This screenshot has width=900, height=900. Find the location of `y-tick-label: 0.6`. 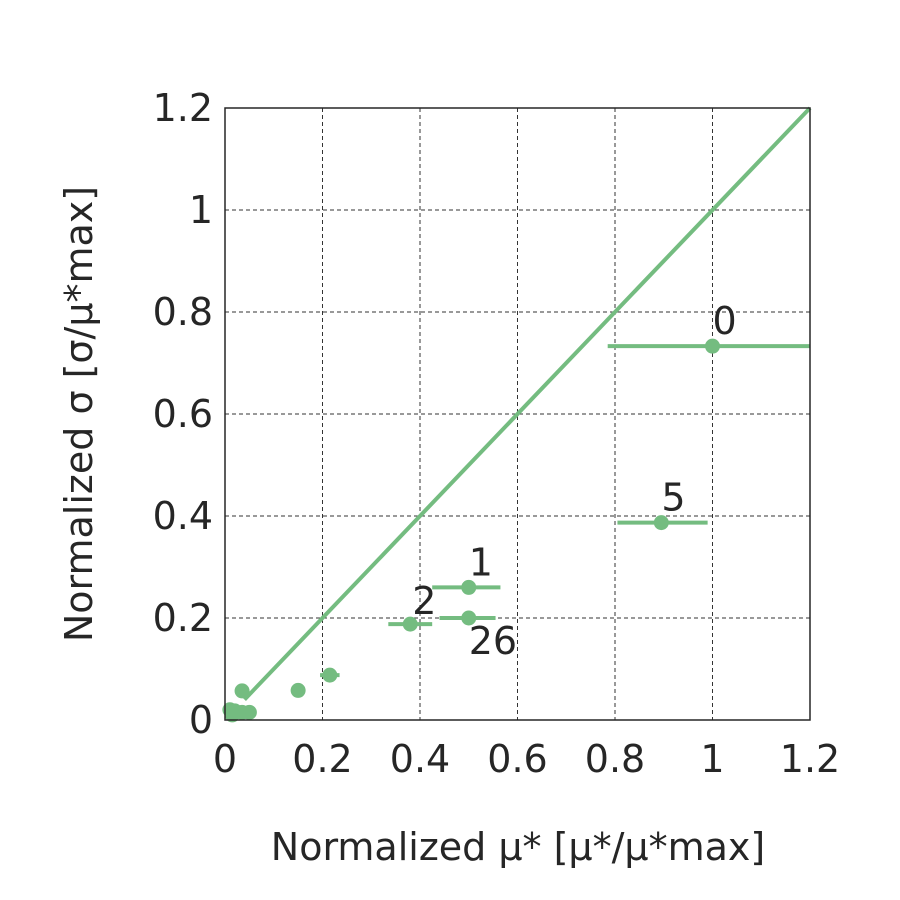

y-tick-label: 0.6 is located at coordinates (183, 414).